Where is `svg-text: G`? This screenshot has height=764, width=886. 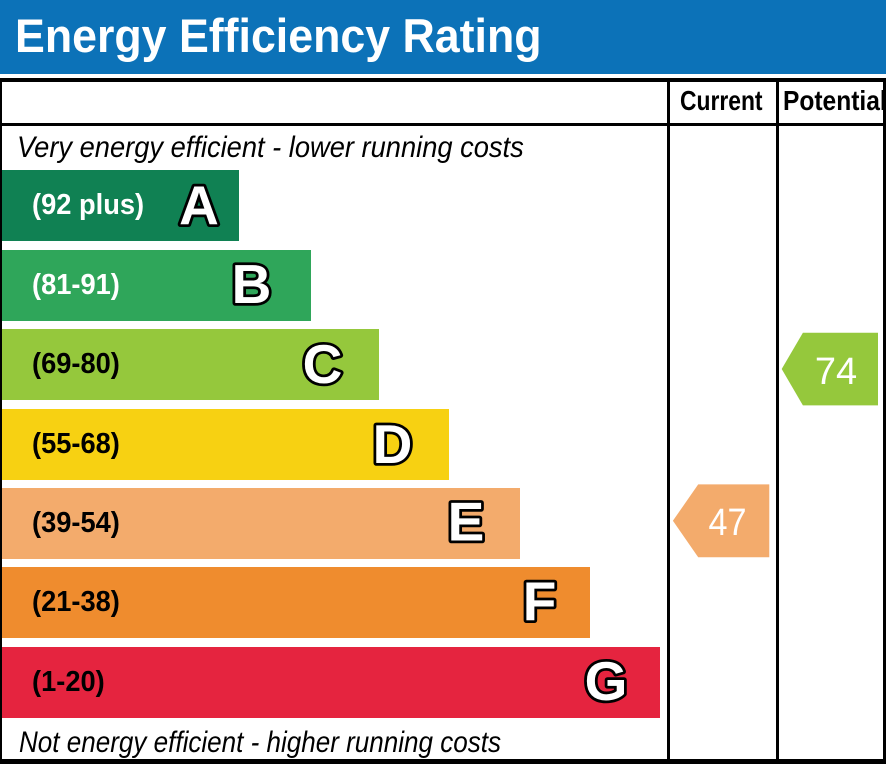 svg-text: G is located at coordinates (606, 681).